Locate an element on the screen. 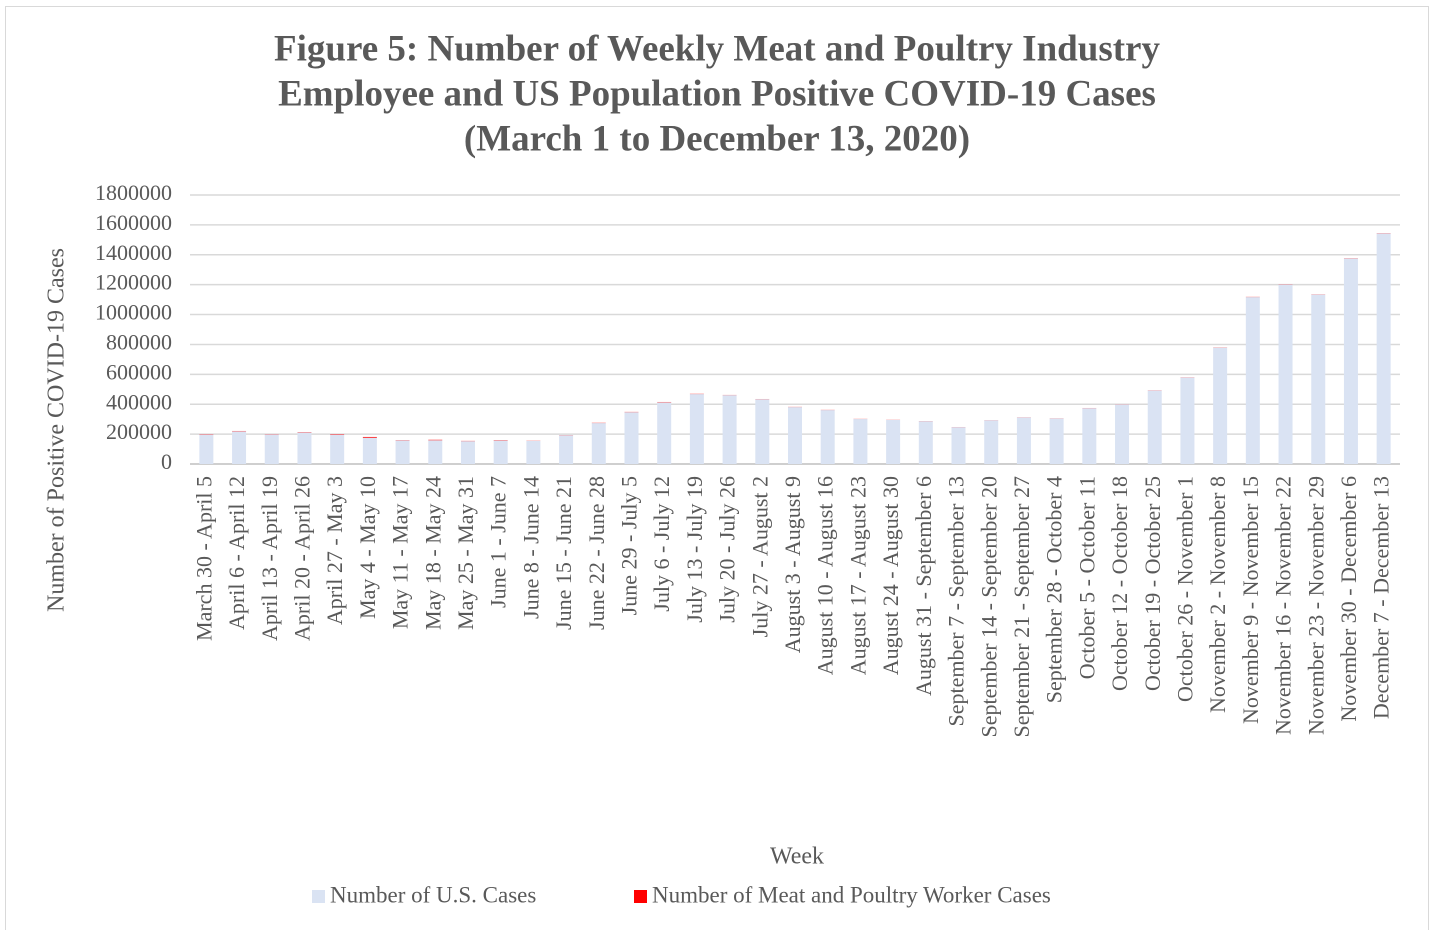 This screenshot has height=930, width=1434. x-tick-label: June 29 - July 5 is located at coordinates (629, 545).